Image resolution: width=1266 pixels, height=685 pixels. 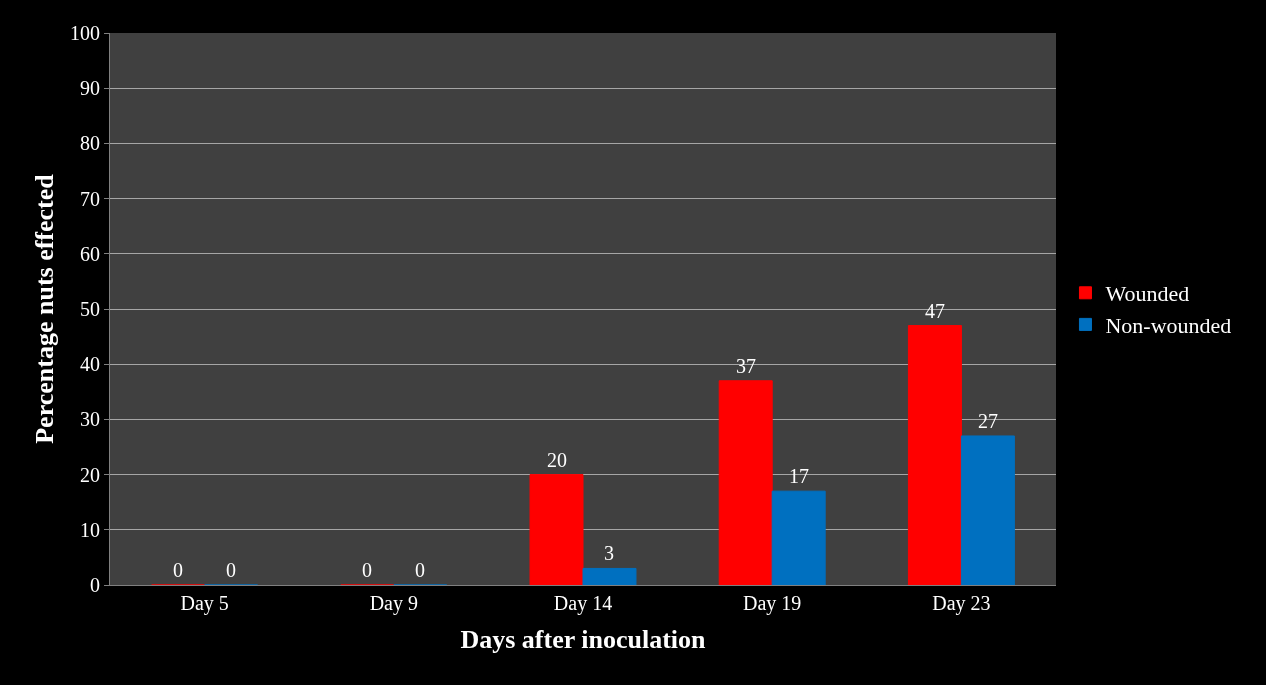 I want to click on y-tick-label: 10, so click(x=90, y=529).